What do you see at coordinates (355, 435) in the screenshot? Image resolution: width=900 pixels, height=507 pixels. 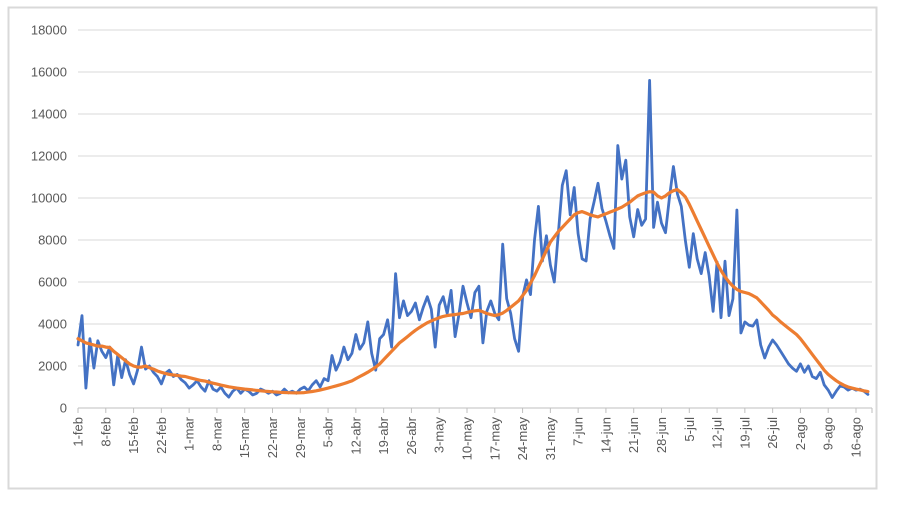 I see `x-axis-tick-label: 12-abr` at bounding box center [355, 435].